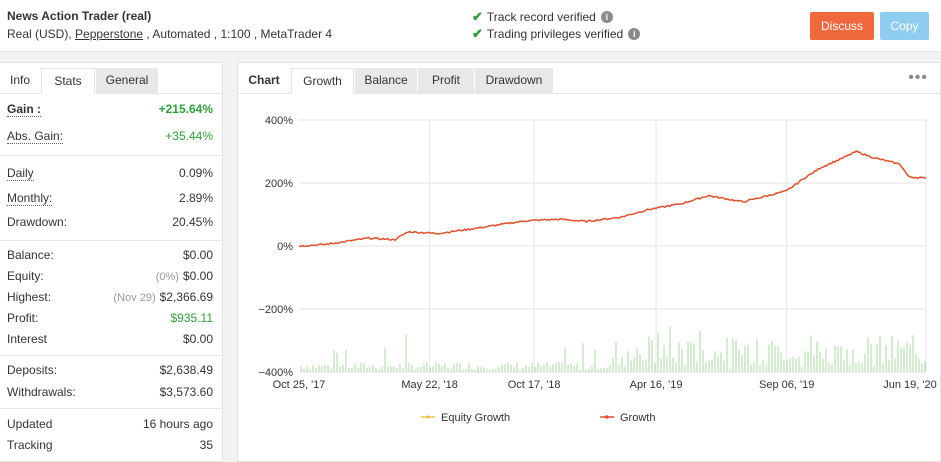 The width and height of the screenshot is (941, 462). Describe the element at coordinates (656, 385) in the screenshot. I see `x-tick-label: Apr 16, '19` at that location.